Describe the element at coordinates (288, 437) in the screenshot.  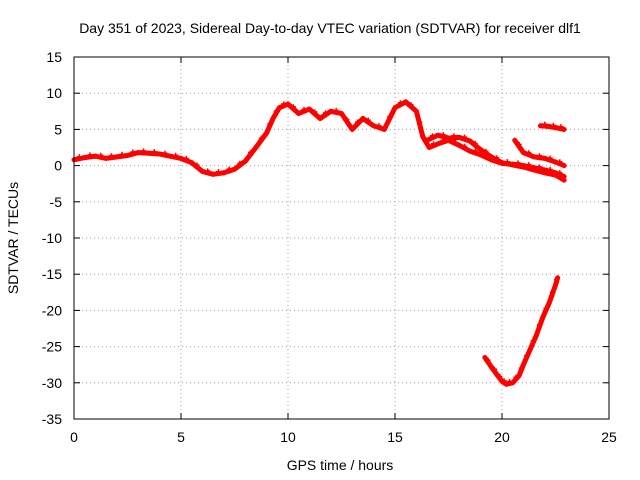
I see `x-tick-label: 10` at that location.